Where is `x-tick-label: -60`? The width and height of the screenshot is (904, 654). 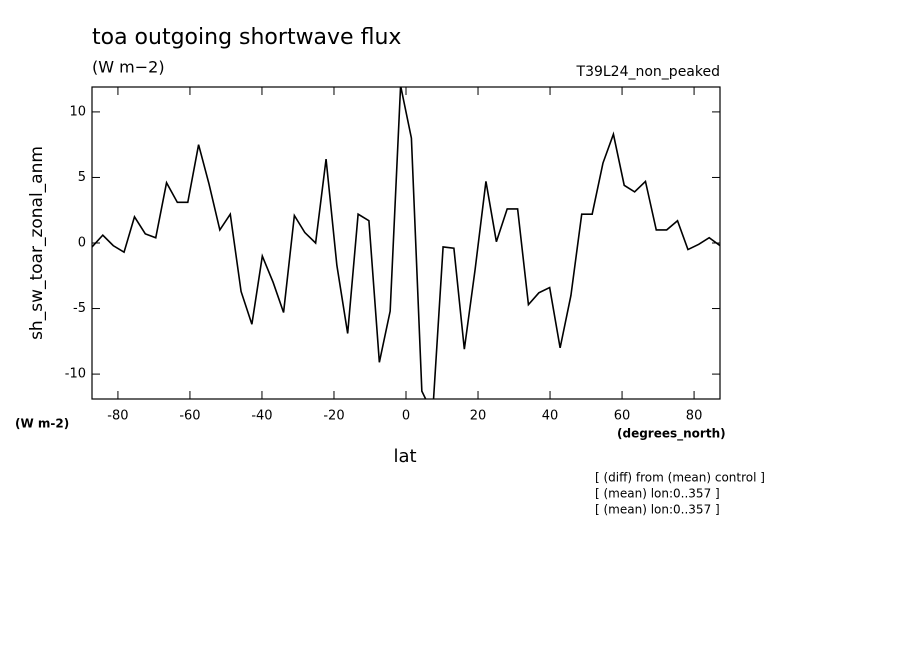
x-tick-label: -60 is located at coordinates (189, 416).